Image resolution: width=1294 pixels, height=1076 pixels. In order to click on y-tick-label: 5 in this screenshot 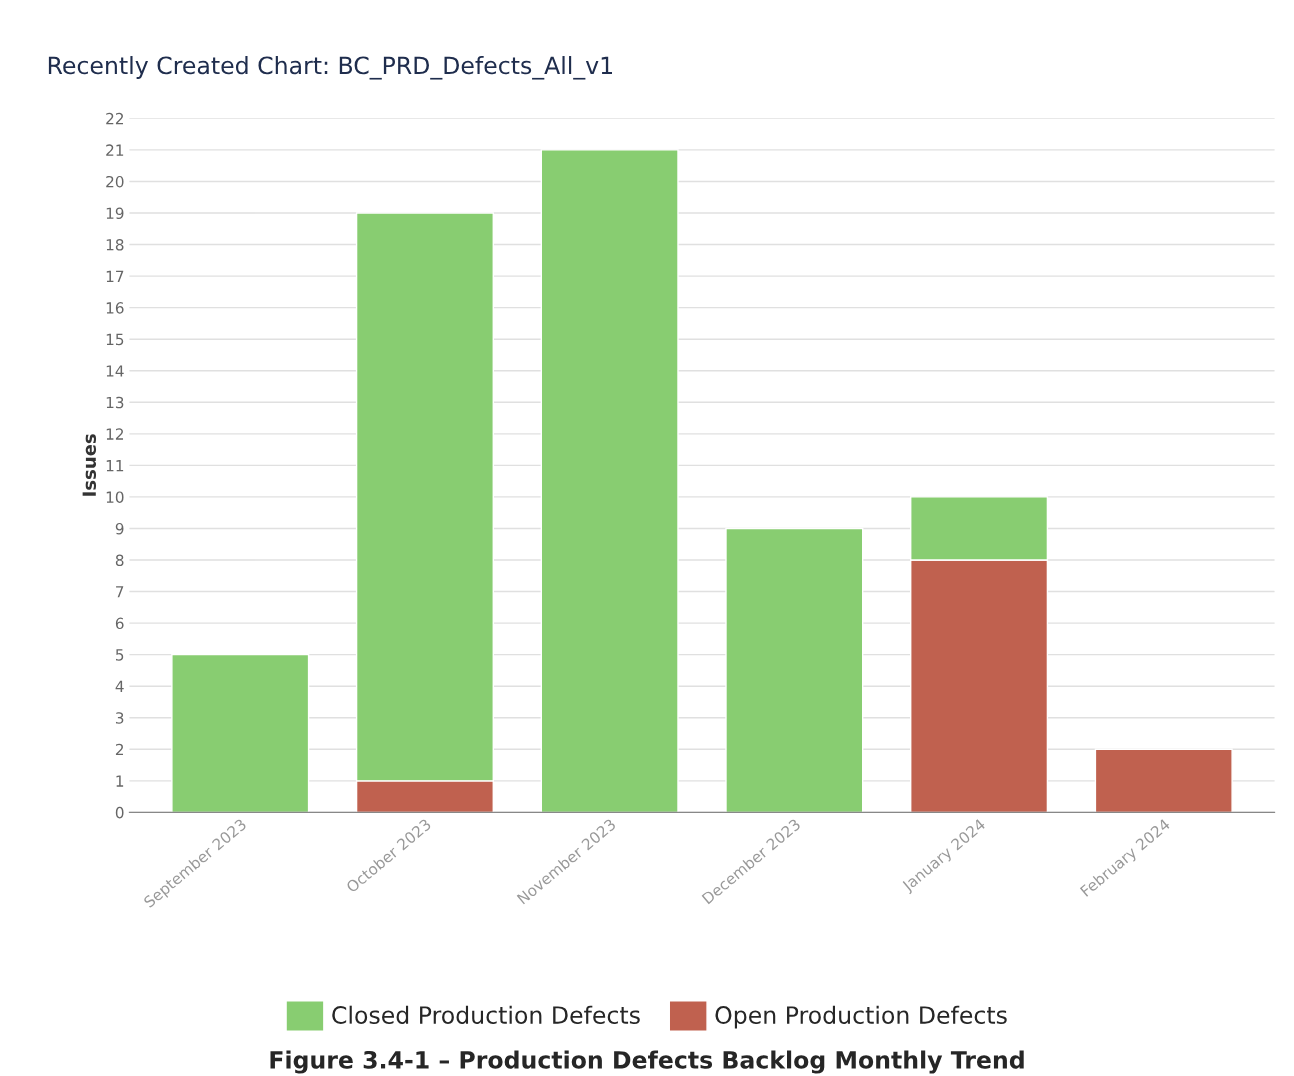, I will do `click(120, 655)`.